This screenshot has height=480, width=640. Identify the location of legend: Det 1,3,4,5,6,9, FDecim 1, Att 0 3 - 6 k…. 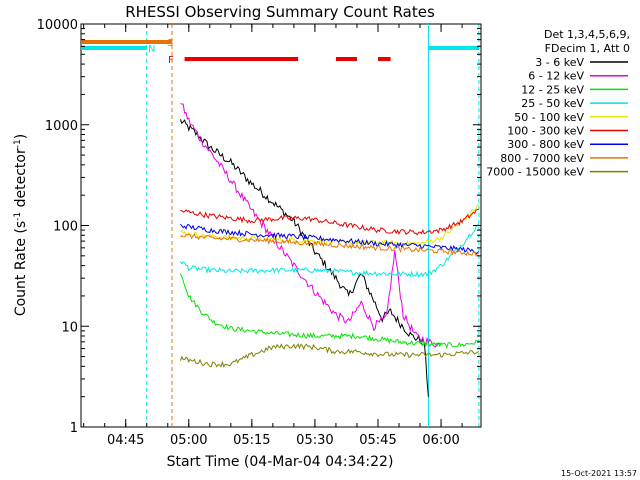
(558, 103).